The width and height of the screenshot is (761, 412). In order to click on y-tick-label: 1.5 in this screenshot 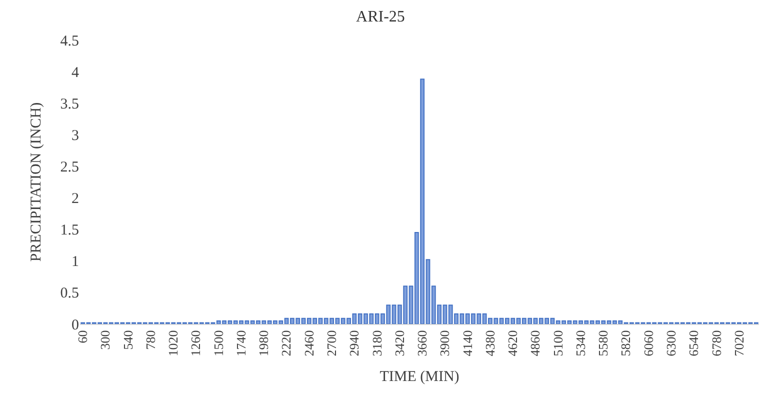, I will do `click(69, 230)`.